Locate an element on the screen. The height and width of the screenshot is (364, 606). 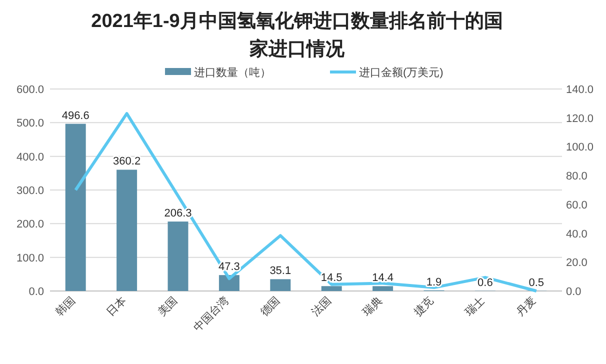
x-tick-label: 捷克 is located at coordinates (423, 306).